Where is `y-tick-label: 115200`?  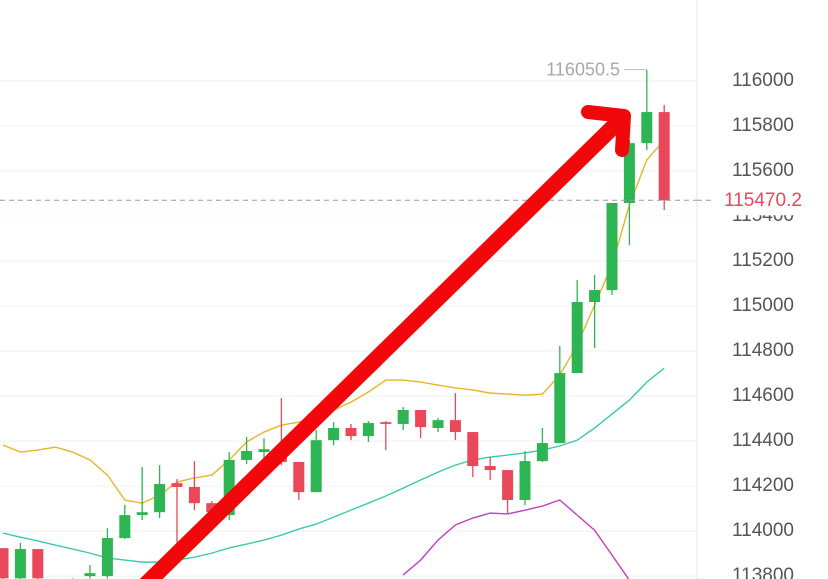 y-tick-label: 115200 is located at coordinates (763, 260).